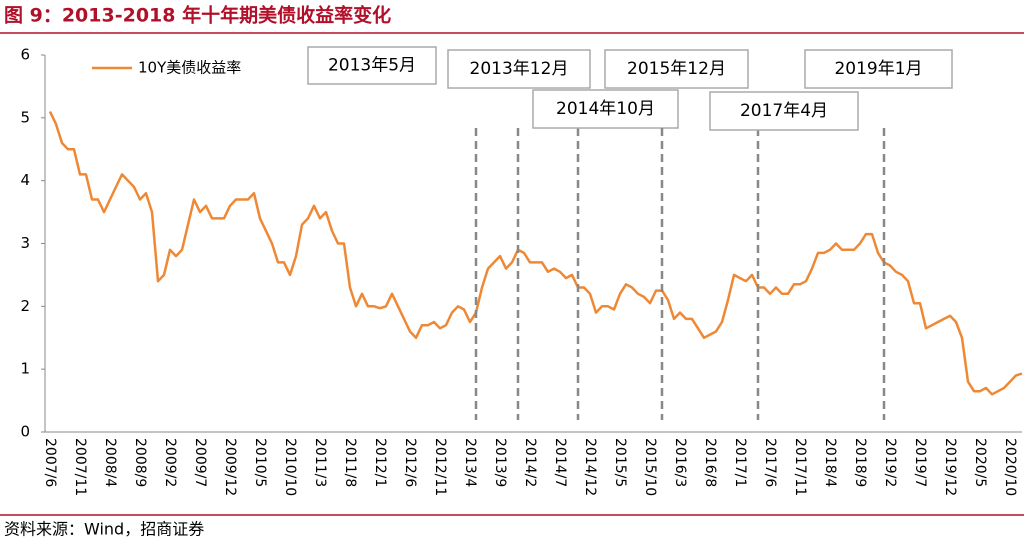 This screenshot has height=547, width=1024. I want to click on x-tick-label: 2012/11, so click(440, 467).